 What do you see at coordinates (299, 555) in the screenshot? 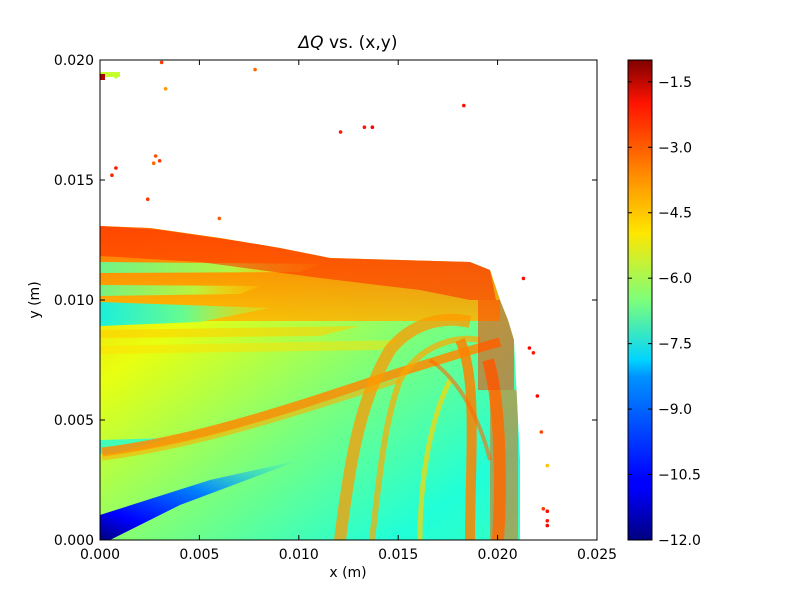
I see `x-tick-label: 0.010` at bounding box center [299, 555].